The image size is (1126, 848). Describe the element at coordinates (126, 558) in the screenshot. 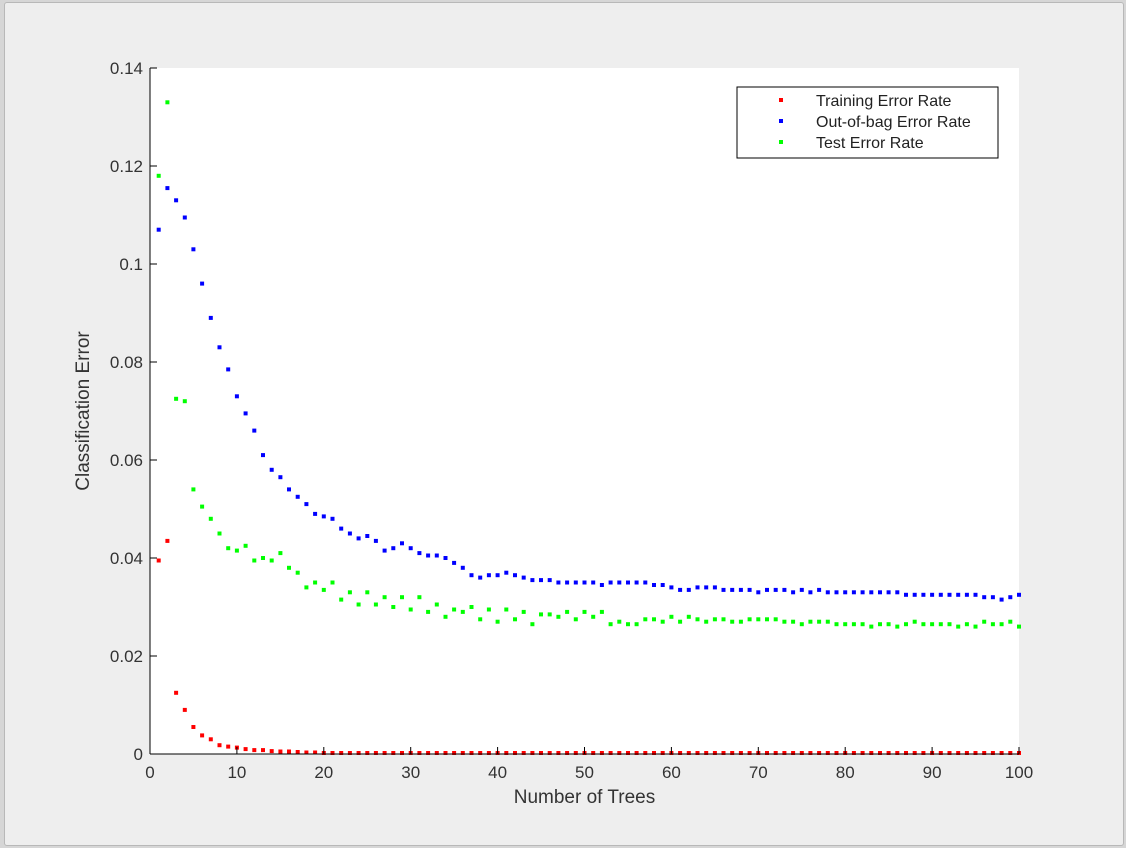

I see `y-tick-label: 0.04` at that location.